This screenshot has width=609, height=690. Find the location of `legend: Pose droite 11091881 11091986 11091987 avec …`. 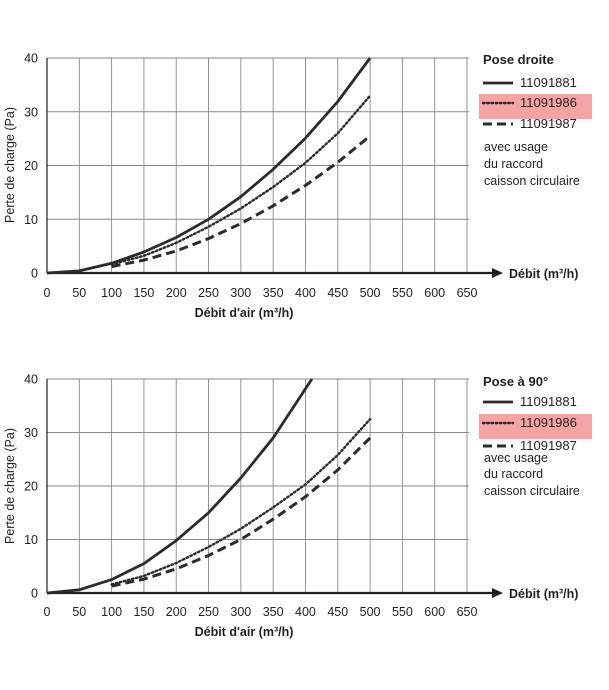

legend: Pose droite 11091881 11091986 11091987 avec … is located at coordinates (535, 120).